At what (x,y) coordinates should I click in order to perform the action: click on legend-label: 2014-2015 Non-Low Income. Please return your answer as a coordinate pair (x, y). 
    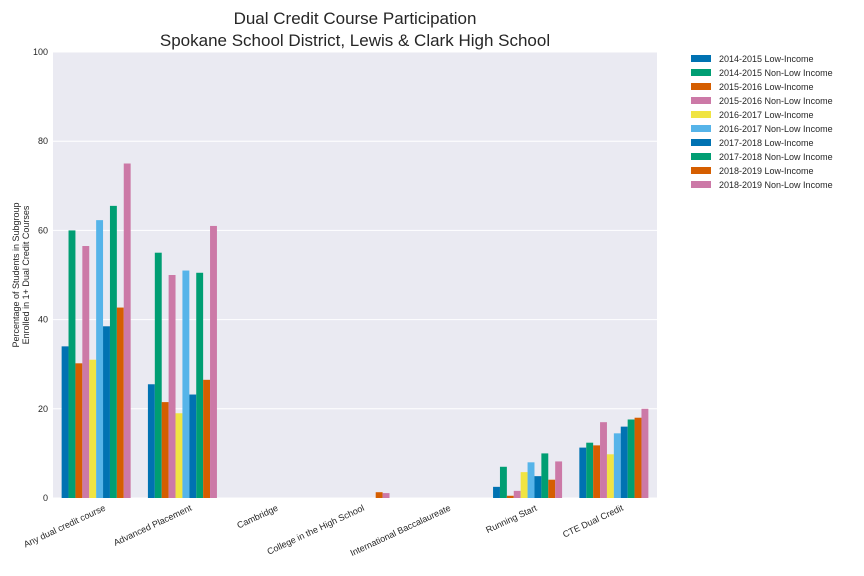
    Looking at the image, I should click on (776, 73).